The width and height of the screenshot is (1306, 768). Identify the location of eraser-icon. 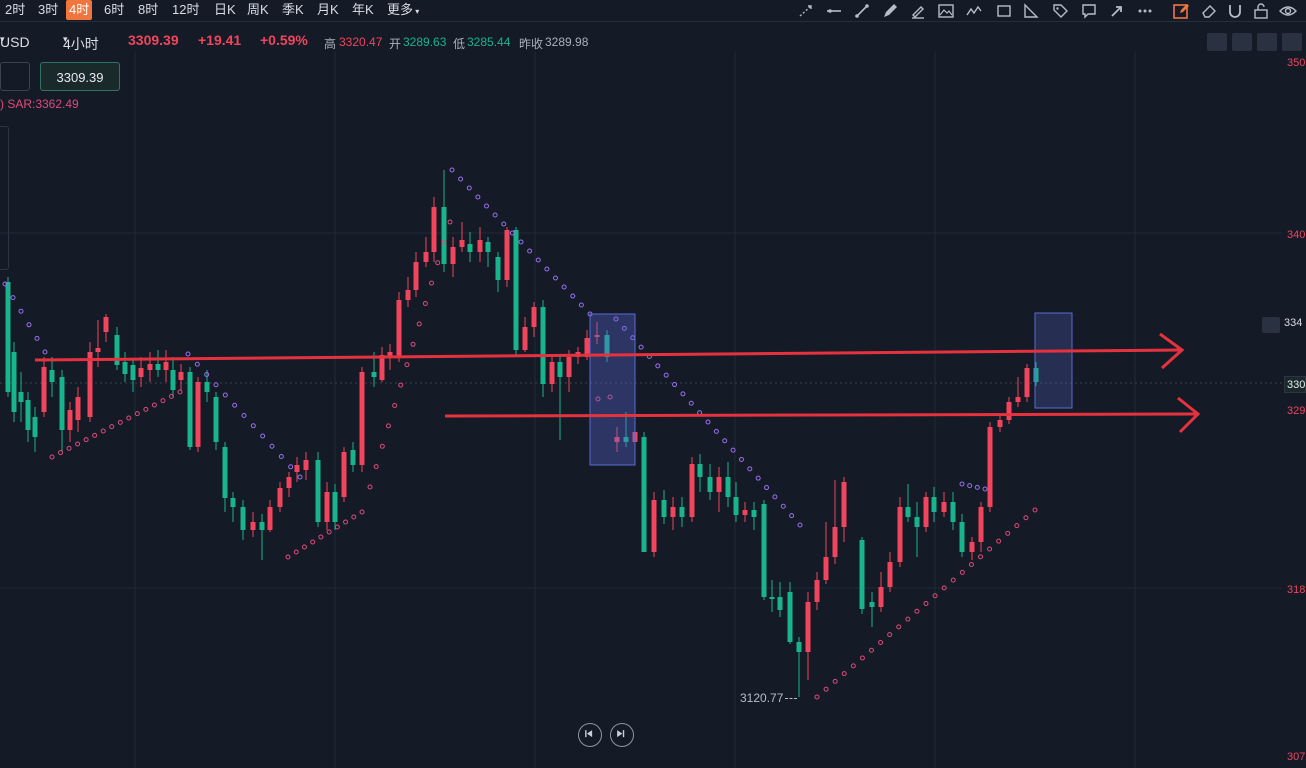
(1209, 11).